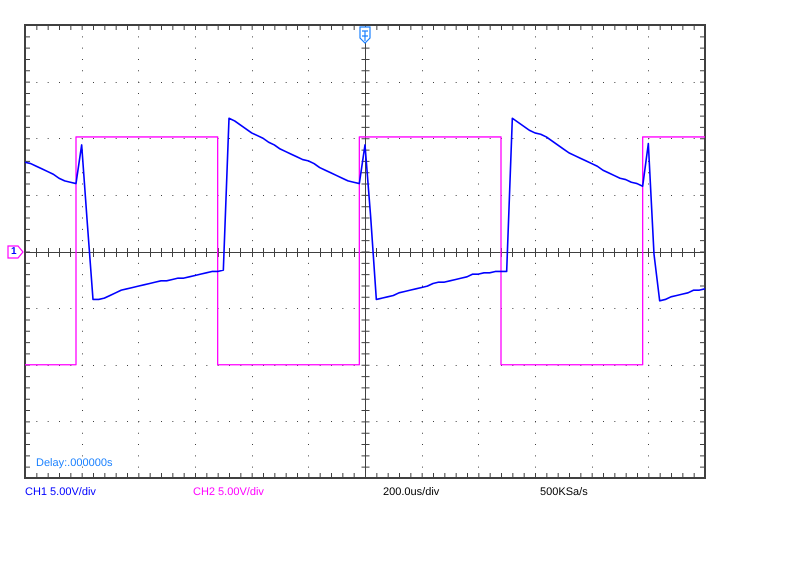  What do you see at coordinates (74, 463) in the screenshot?
I see `text: Delay:.000000s` at bounding box center [74, 463].